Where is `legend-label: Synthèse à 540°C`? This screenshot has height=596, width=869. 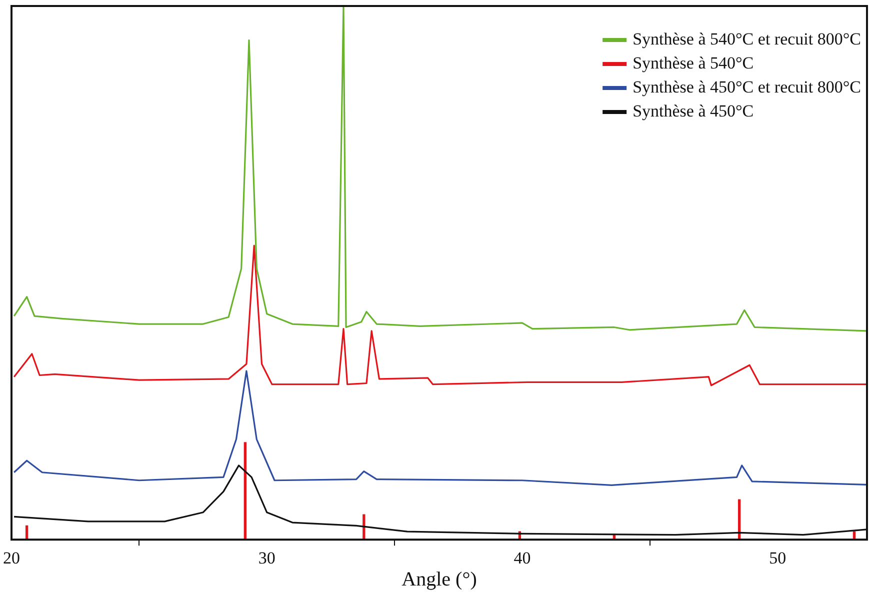
legend-label: Synthèse à 540°C is located at coordinates (693, 62).